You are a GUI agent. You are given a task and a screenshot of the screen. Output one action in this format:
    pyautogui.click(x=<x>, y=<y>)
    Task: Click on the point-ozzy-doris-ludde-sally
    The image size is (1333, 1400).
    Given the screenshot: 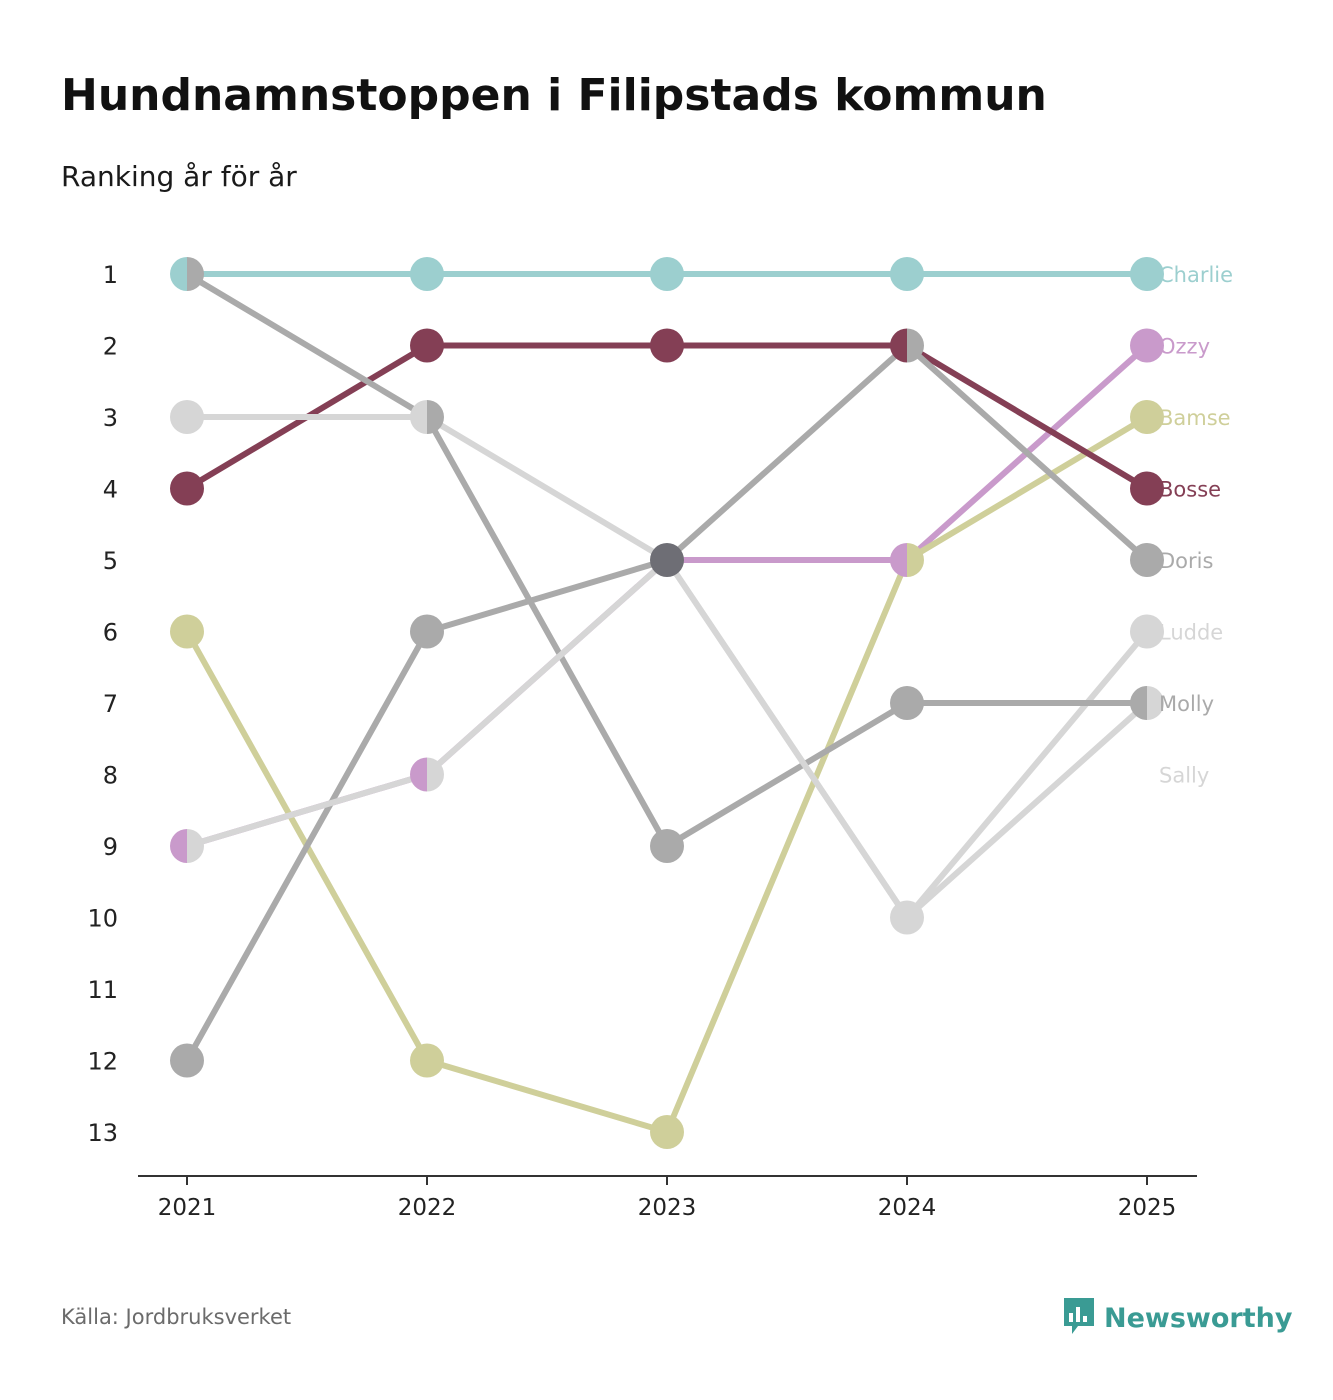 What is the action you would take?
    pyautogui.click(x=667, y=560)
    